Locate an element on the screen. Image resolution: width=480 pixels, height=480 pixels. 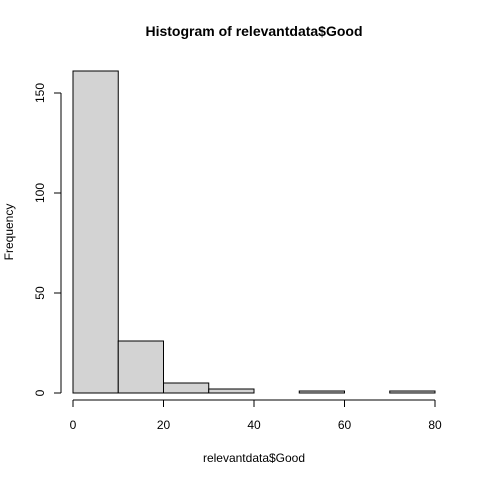
x-axis-ticks: 0 20 40 60 80 is located at coordinates (256, 416).